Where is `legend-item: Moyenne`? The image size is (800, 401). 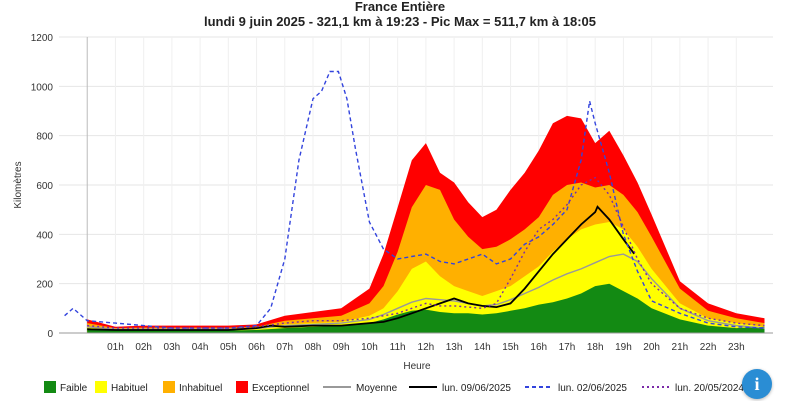 legend-item: Moyenne is located at coordinates (360, 388).